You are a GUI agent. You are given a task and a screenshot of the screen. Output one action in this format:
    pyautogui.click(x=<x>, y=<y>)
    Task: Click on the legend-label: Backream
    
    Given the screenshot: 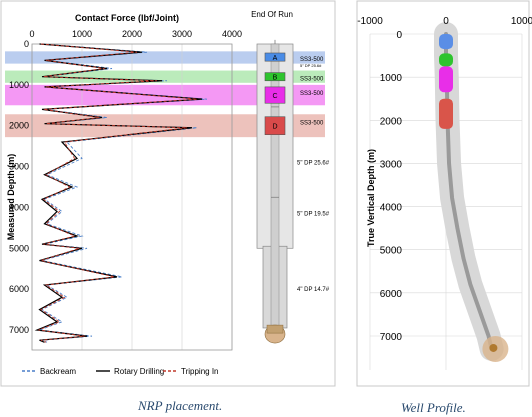 What is the action you would take?
    pyautogui.click(x=58, y=371)
    